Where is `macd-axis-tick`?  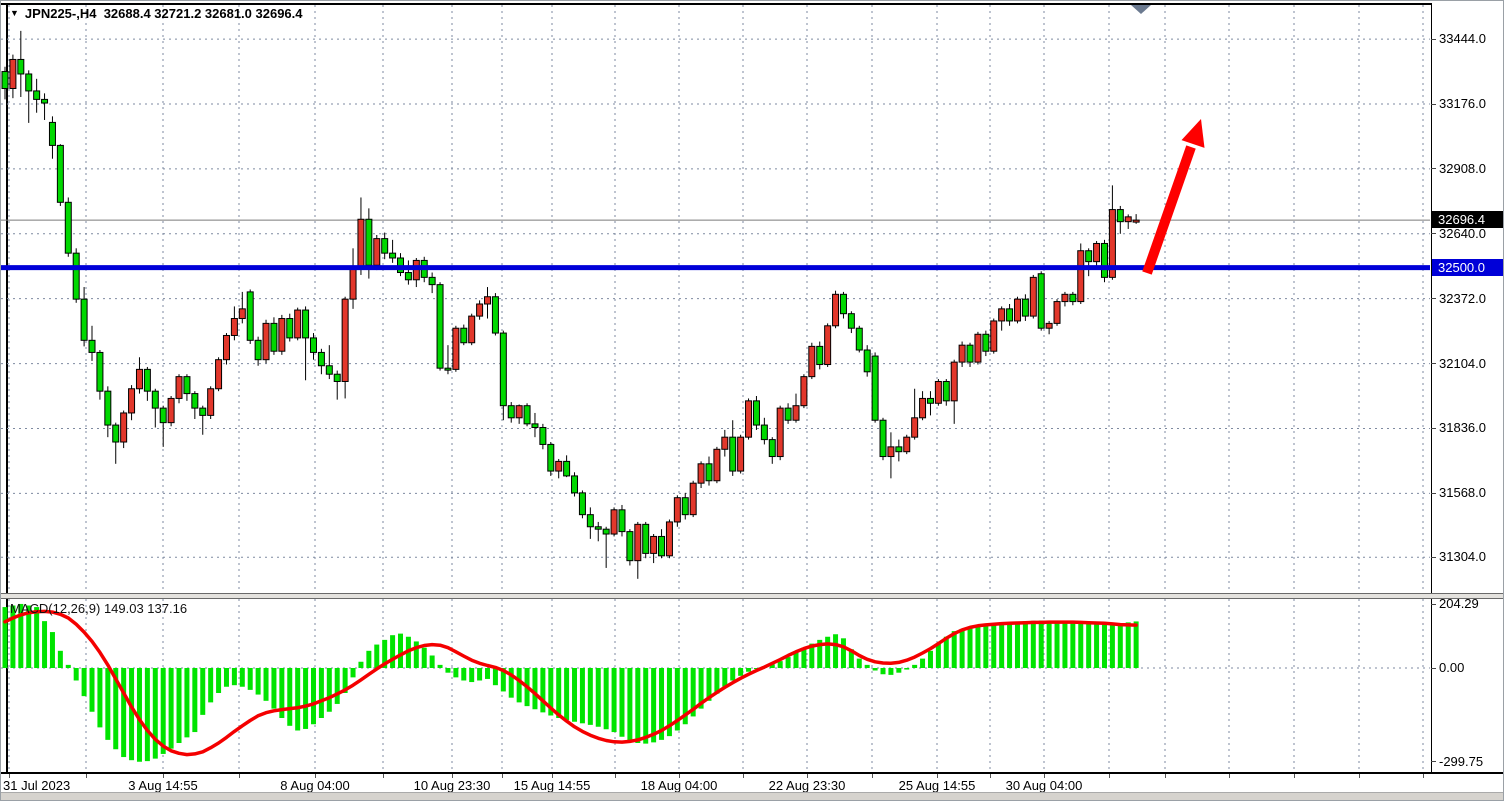
macd-axis-tick is located at coordinates (1433, 668).